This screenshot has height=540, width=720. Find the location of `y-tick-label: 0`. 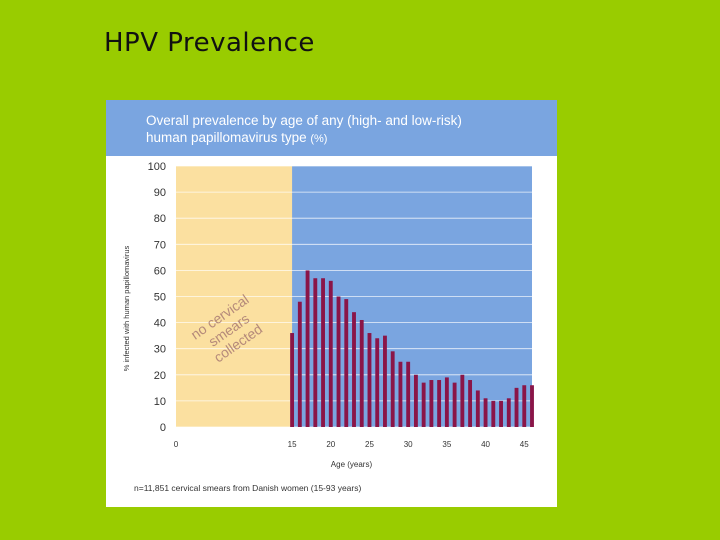

y-tick-label: 0 is located at coordinates (163, 428).